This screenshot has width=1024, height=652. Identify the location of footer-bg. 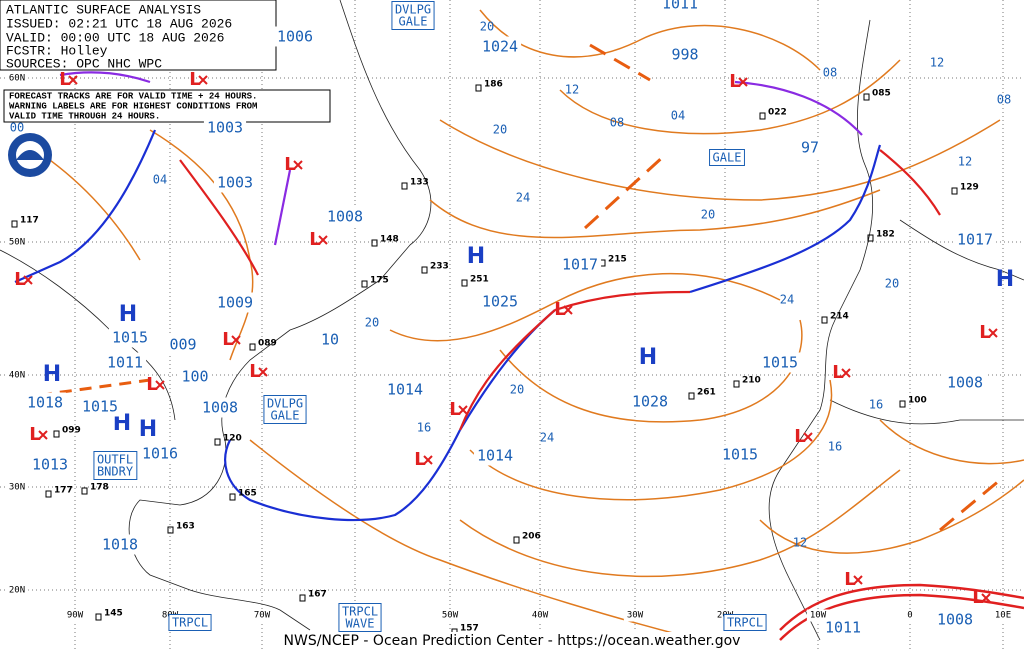
(510, 642).